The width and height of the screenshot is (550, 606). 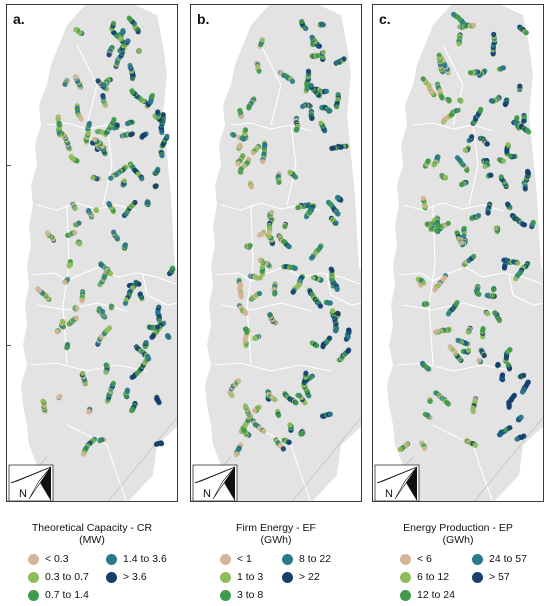 I want to click on legend-title: Theoretical Capacity - CR, so click(x=92, y=528).